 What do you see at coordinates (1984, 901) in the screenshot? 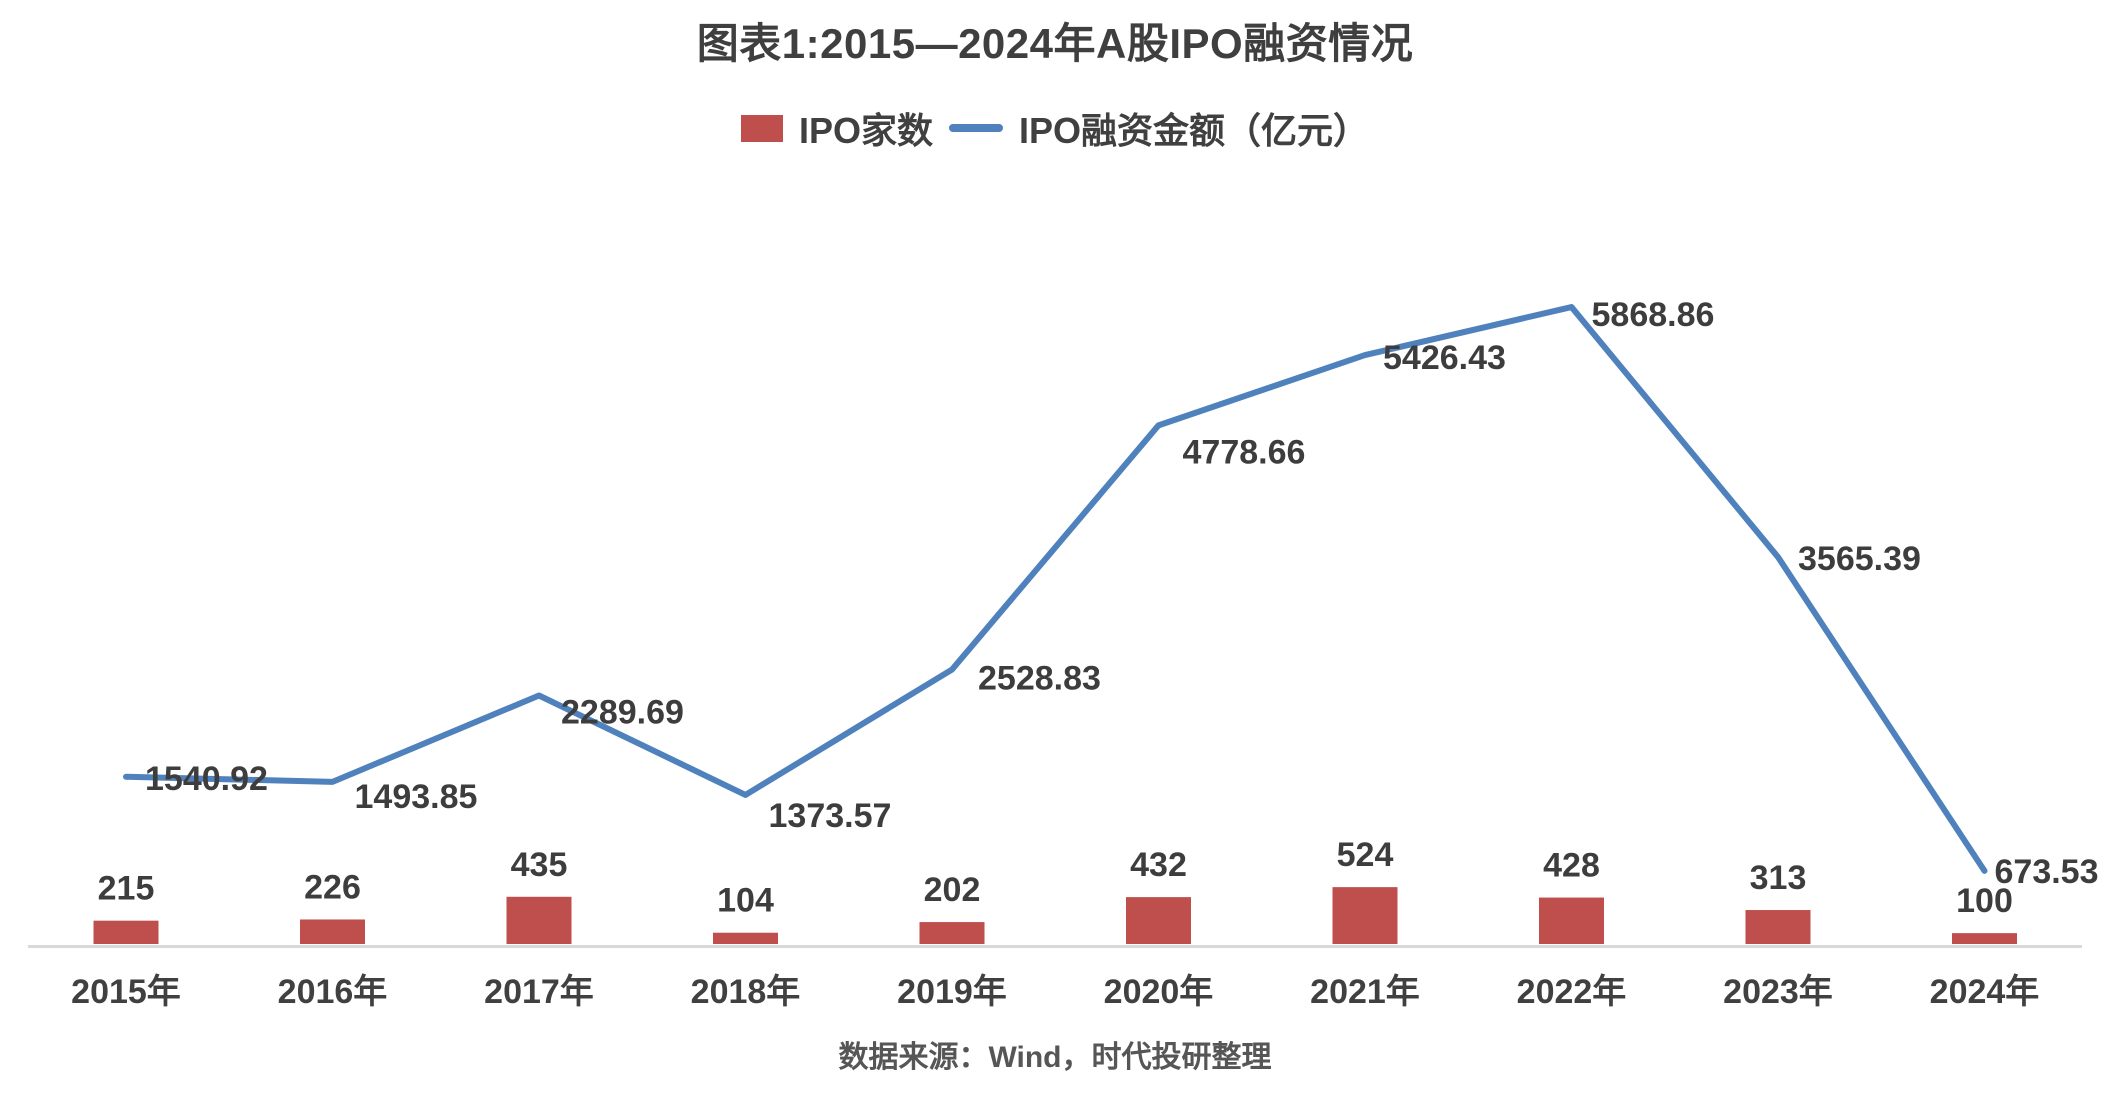
I see `bar-value-label: 100` at bounding box center [1984, 901].